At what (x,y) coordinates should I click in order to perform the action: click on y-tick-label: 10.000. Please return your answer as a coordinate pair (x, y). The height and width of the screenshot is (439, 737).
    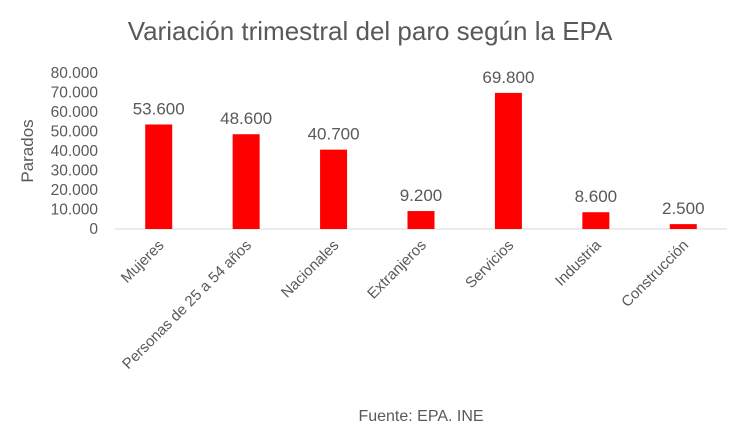
    Looking at the image, I should click on (75, 210).